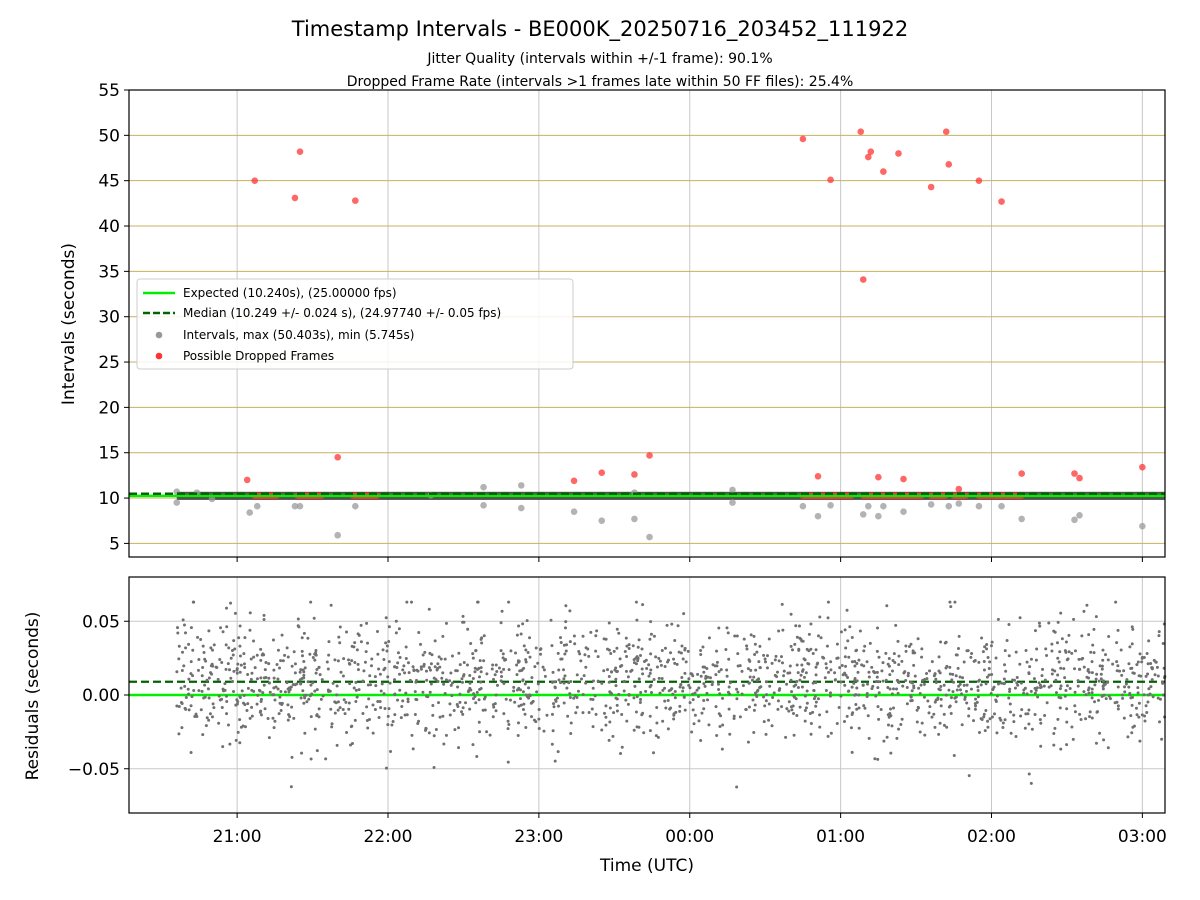 The width and height of the screenshot is (1200, 900). What do you see at coordinates (159, 356) in the screenshot?
I see `legend-dropped-marker` at bounding box center [159, 356].